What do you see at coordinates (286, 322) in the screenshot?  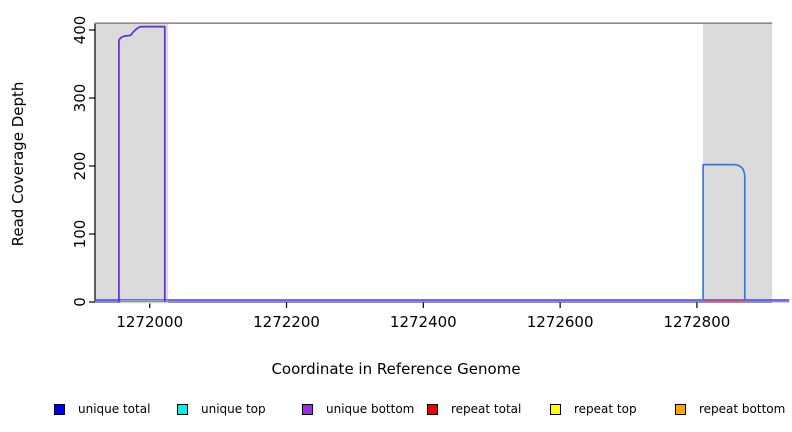 I see `x-tick-label: 1272200` at bounding box center [286, 322].